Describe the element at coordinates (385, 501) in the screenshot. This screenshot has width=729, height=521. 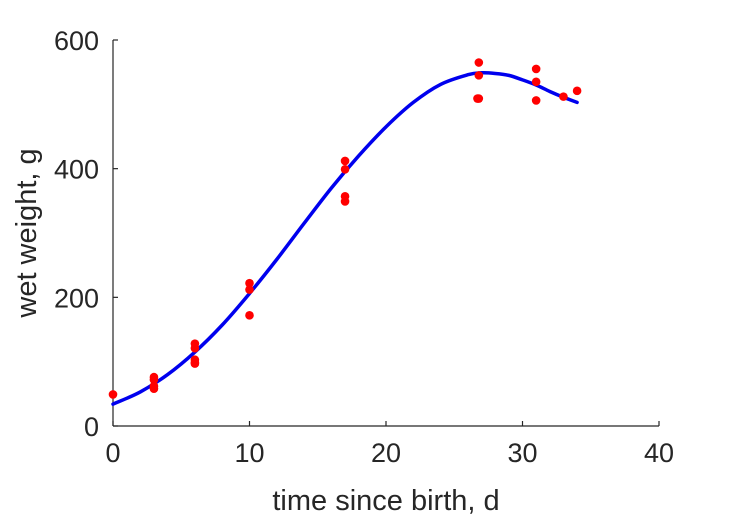
I see `x-axis-label: time since birth, d` at that location.